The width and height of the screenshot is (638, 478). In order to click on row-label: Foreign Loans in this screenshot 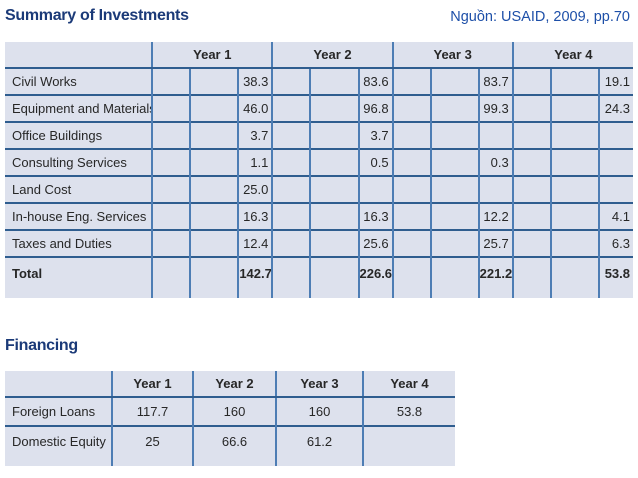, I will do `click(58, 411)`.